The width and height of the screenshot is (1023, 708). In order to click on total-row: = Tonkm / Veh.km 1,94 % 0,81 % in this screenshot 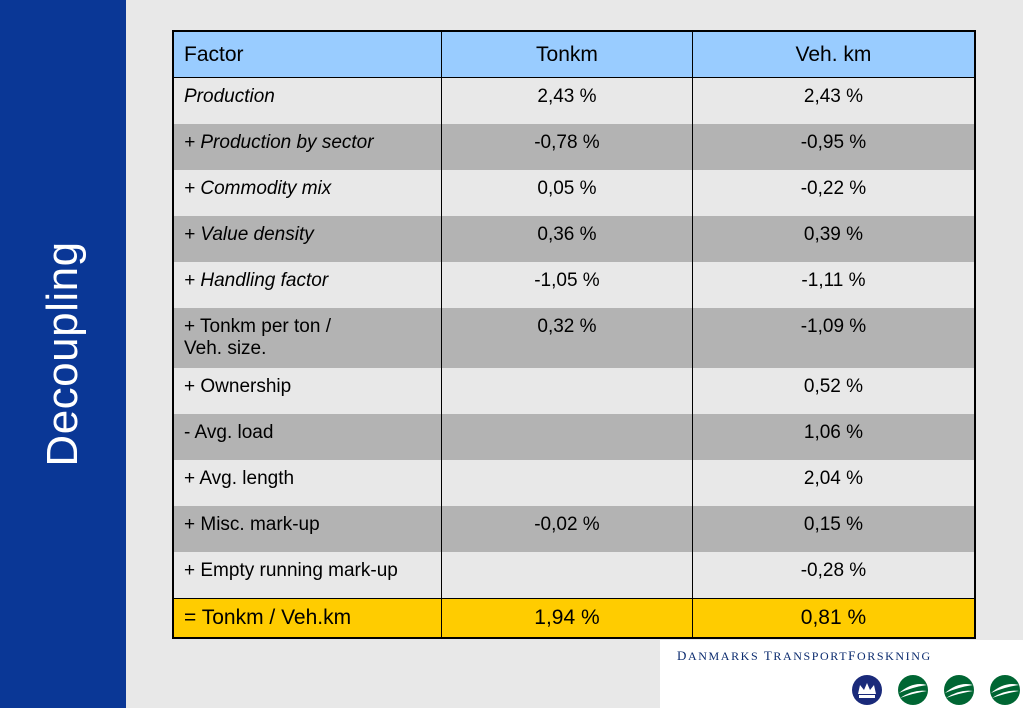, I will do `click(574, 618)`.